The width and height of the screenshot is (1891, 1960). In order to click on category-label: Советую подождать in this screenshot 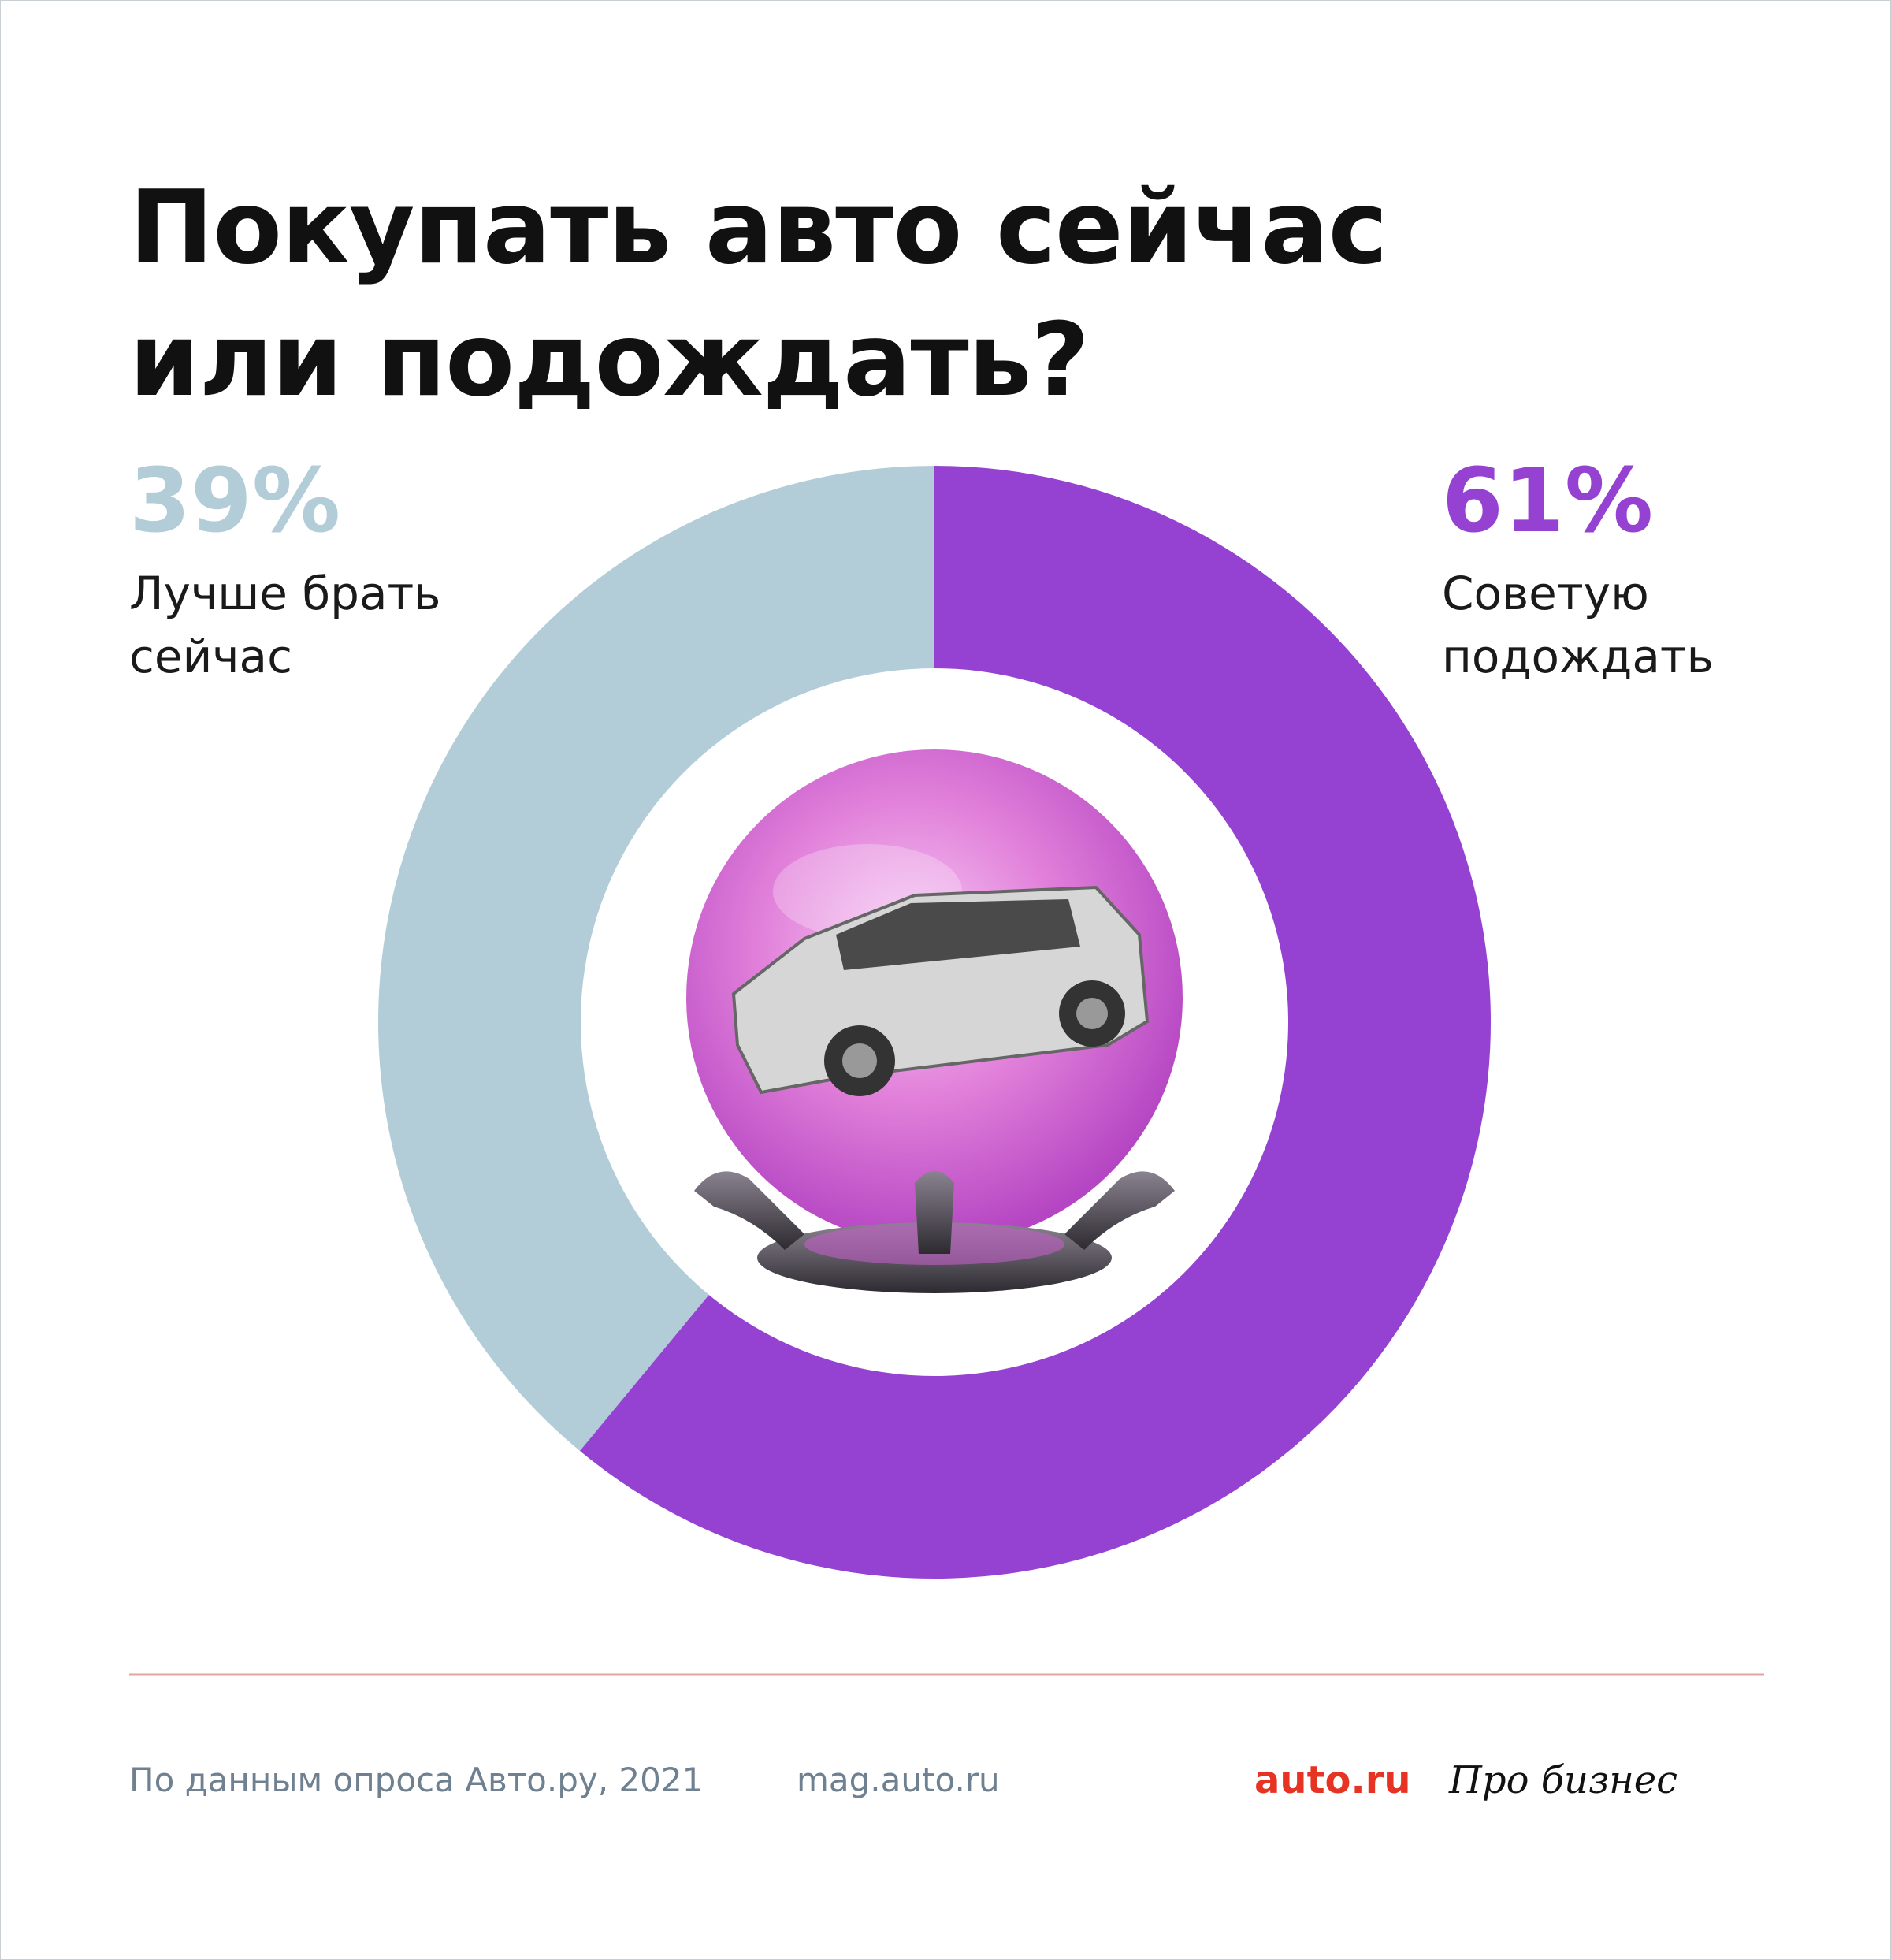, I will do `click(1578, 625)`.